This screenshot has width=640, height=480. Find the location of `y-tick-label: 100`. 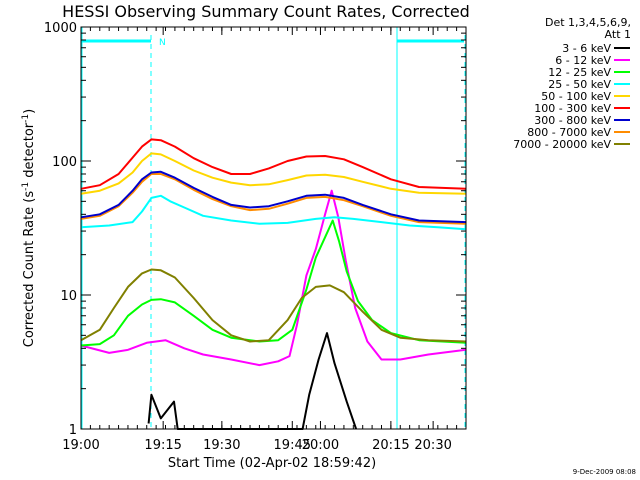

y-tick-label: 100 is located at coordinates (64, 162).